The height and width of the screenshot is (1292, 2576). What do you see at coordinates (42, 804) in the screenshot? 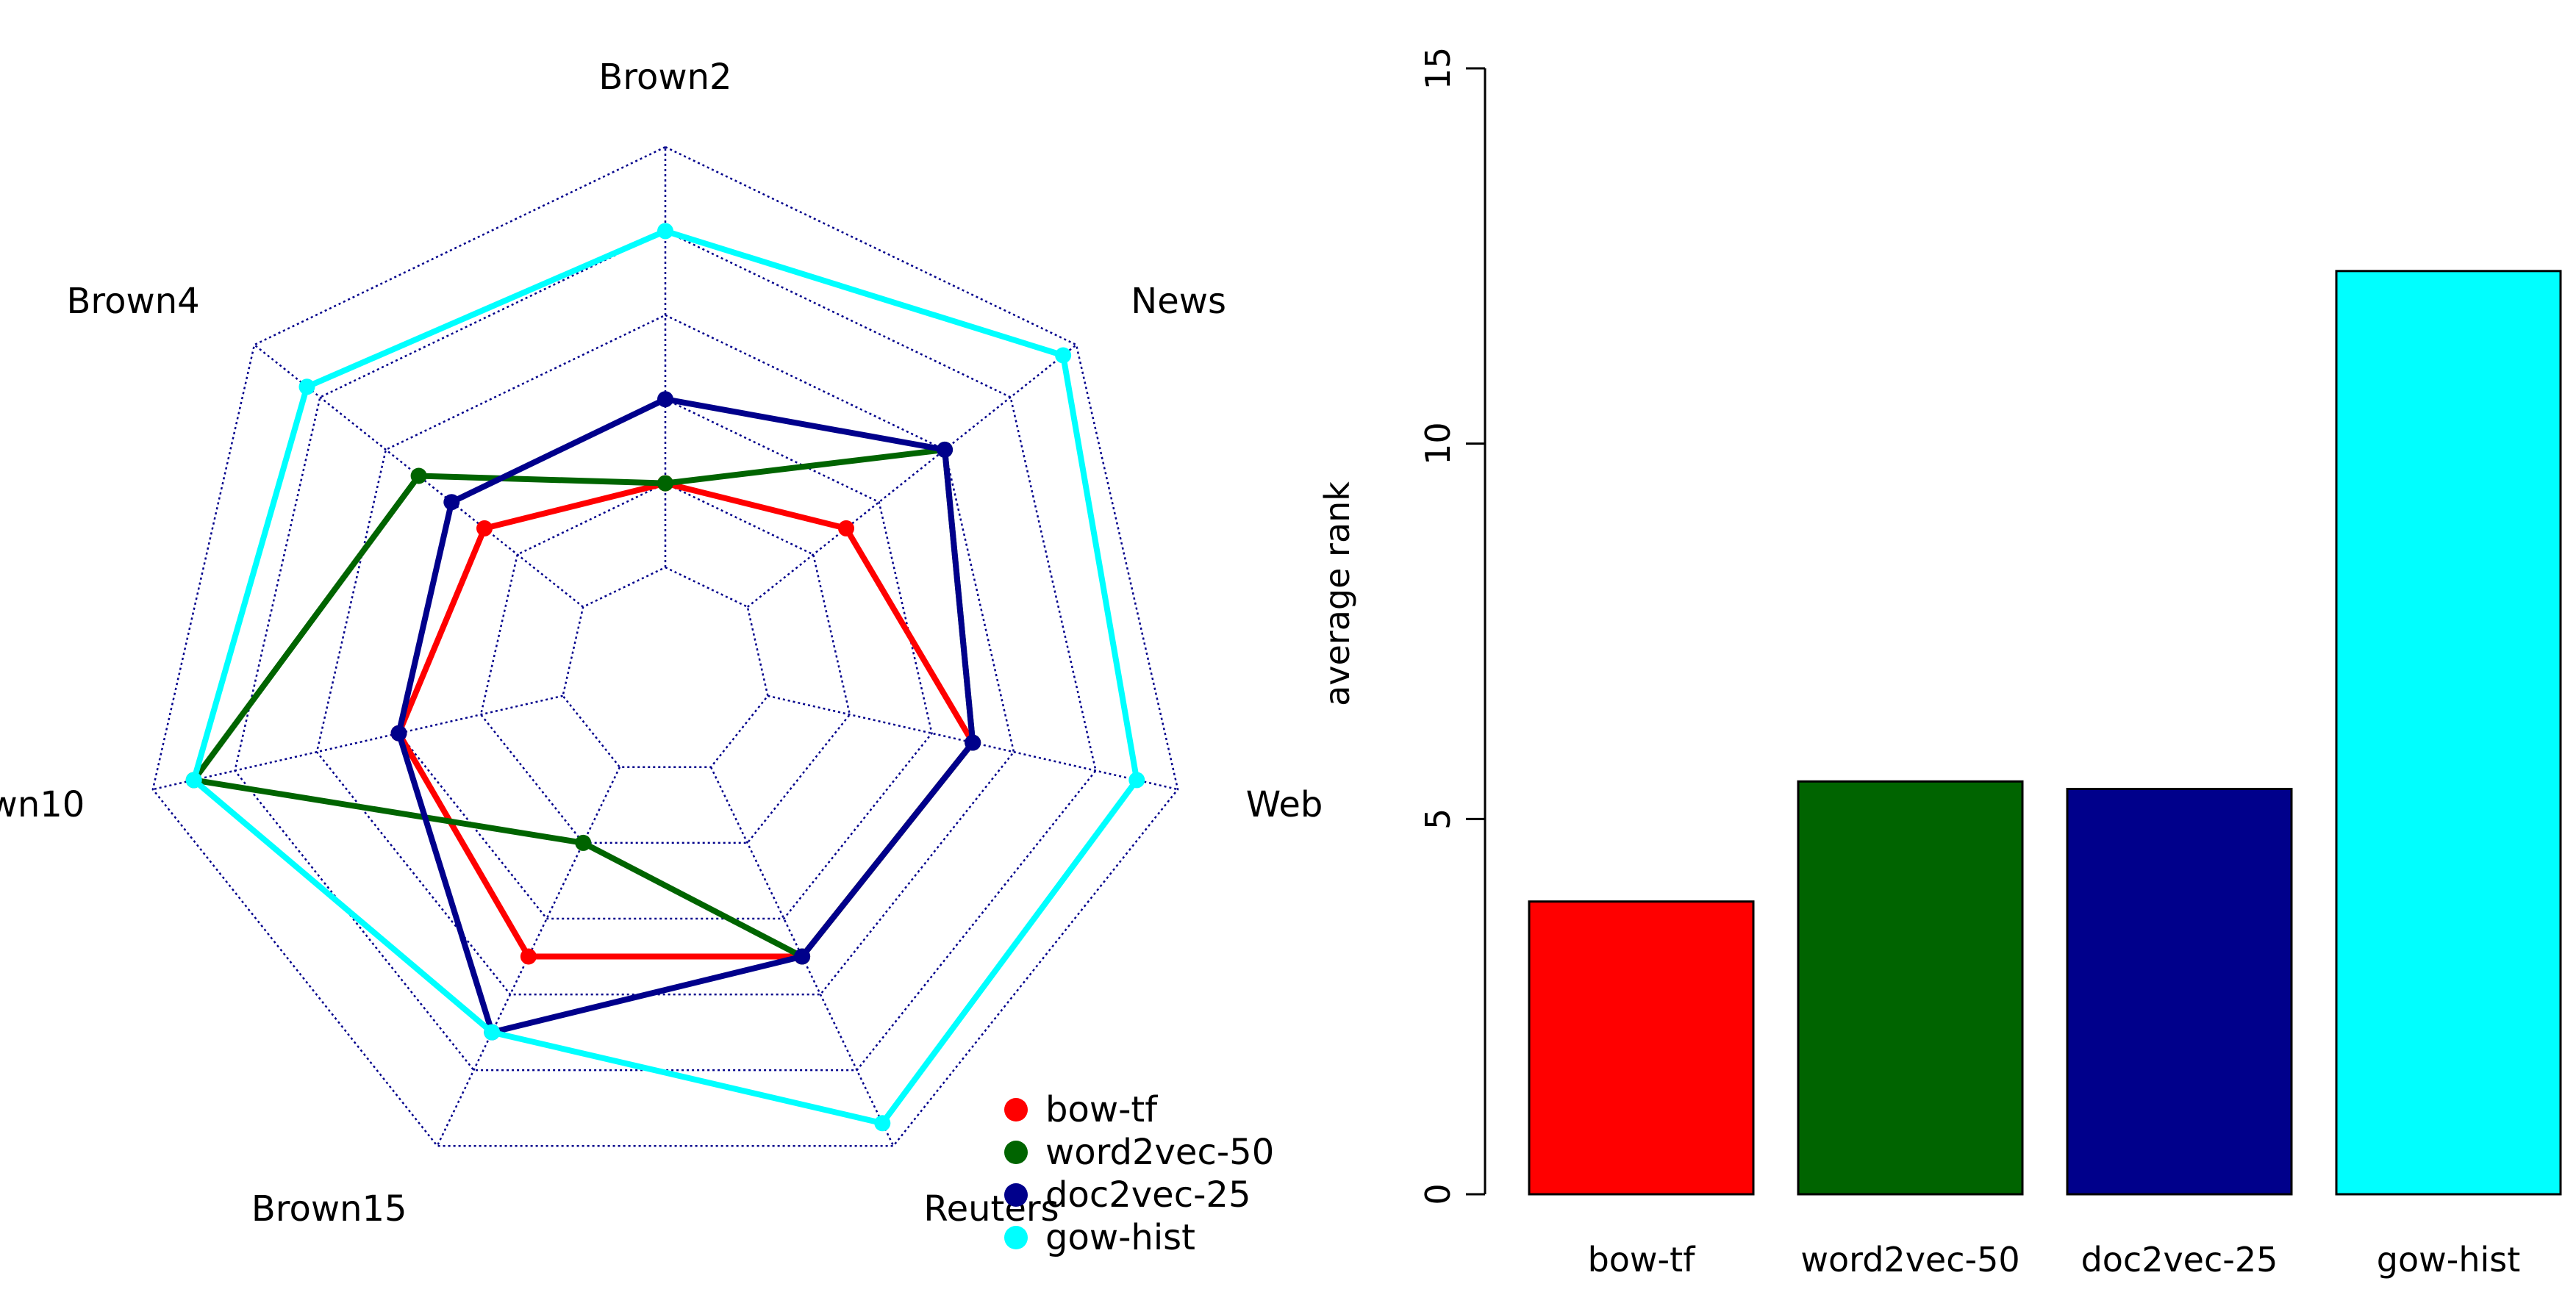
I see `radar-axis-label: Brown10` at bounding box center [42, 804].